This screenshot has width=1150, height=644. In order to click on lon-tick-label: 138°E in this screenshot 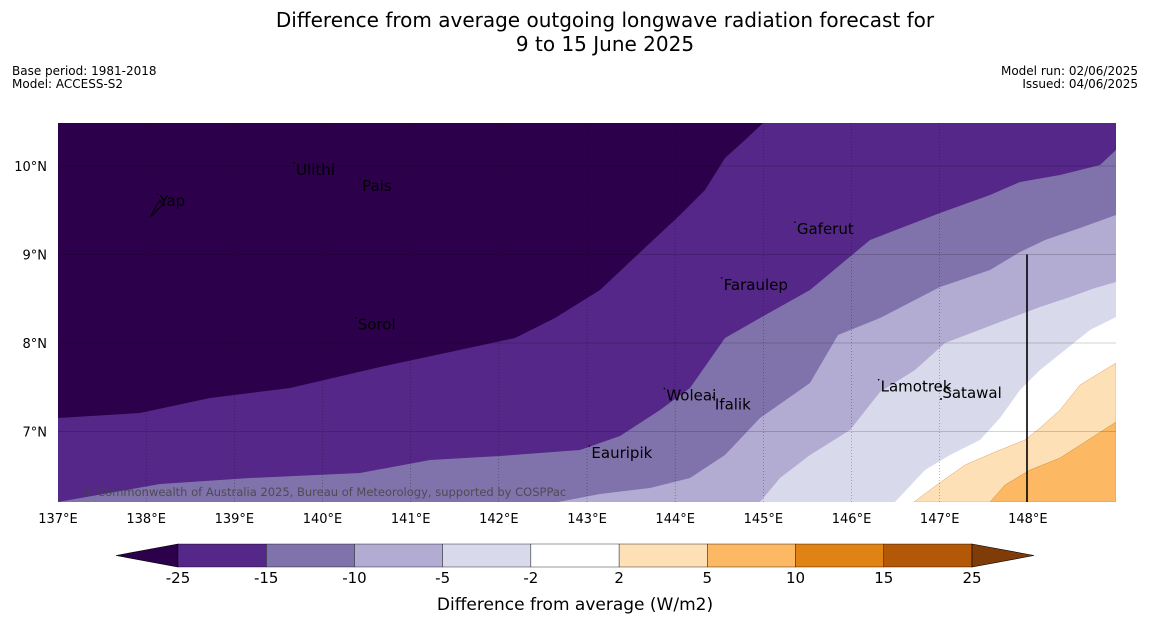, I will do `click(146, 519)`.